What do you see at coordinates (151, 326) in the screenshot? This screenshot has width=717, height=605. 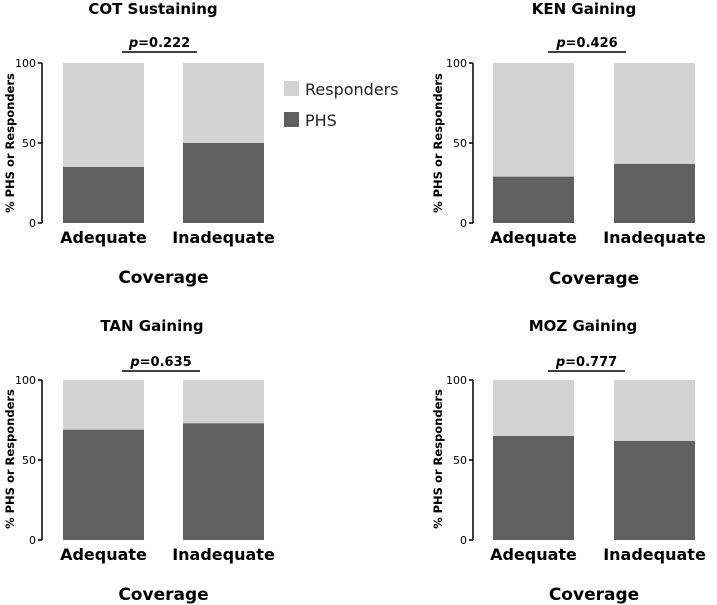 I see `chart-title: TAN Gaining` at bounding box center [151, 326].